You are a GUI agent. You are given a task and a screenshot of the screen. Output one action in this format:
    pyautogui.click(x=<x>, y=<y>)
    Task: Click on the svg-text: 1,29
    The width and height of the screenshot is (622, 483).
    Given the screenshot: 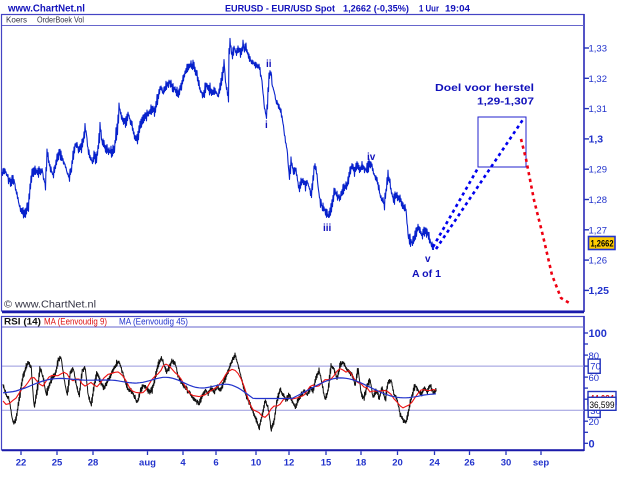 What is the action you would take?
    pyautogui.click(x=598, y=170)
    